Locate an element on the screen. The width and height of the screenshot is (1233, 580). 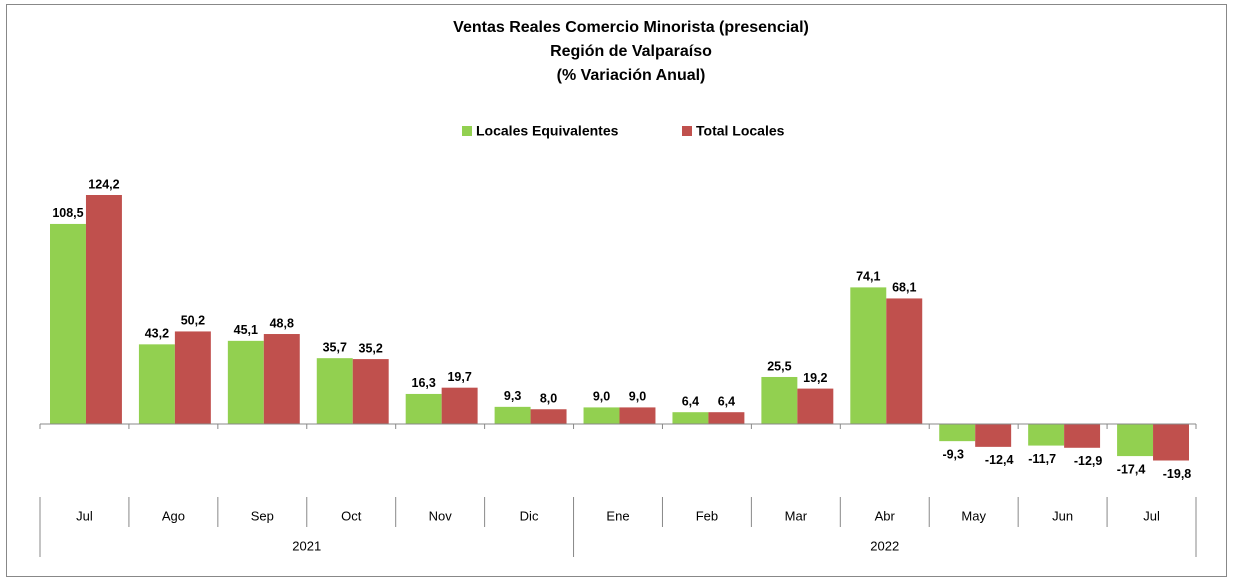
value-label: 48,8 is located at coordinates (282, 323).